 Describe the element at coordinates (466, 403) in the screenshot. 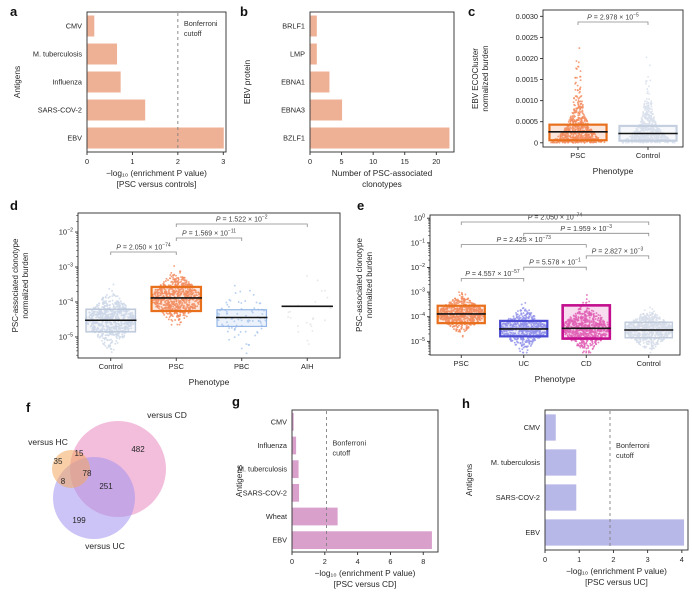

I see `panel-h-letter: h` at that location.